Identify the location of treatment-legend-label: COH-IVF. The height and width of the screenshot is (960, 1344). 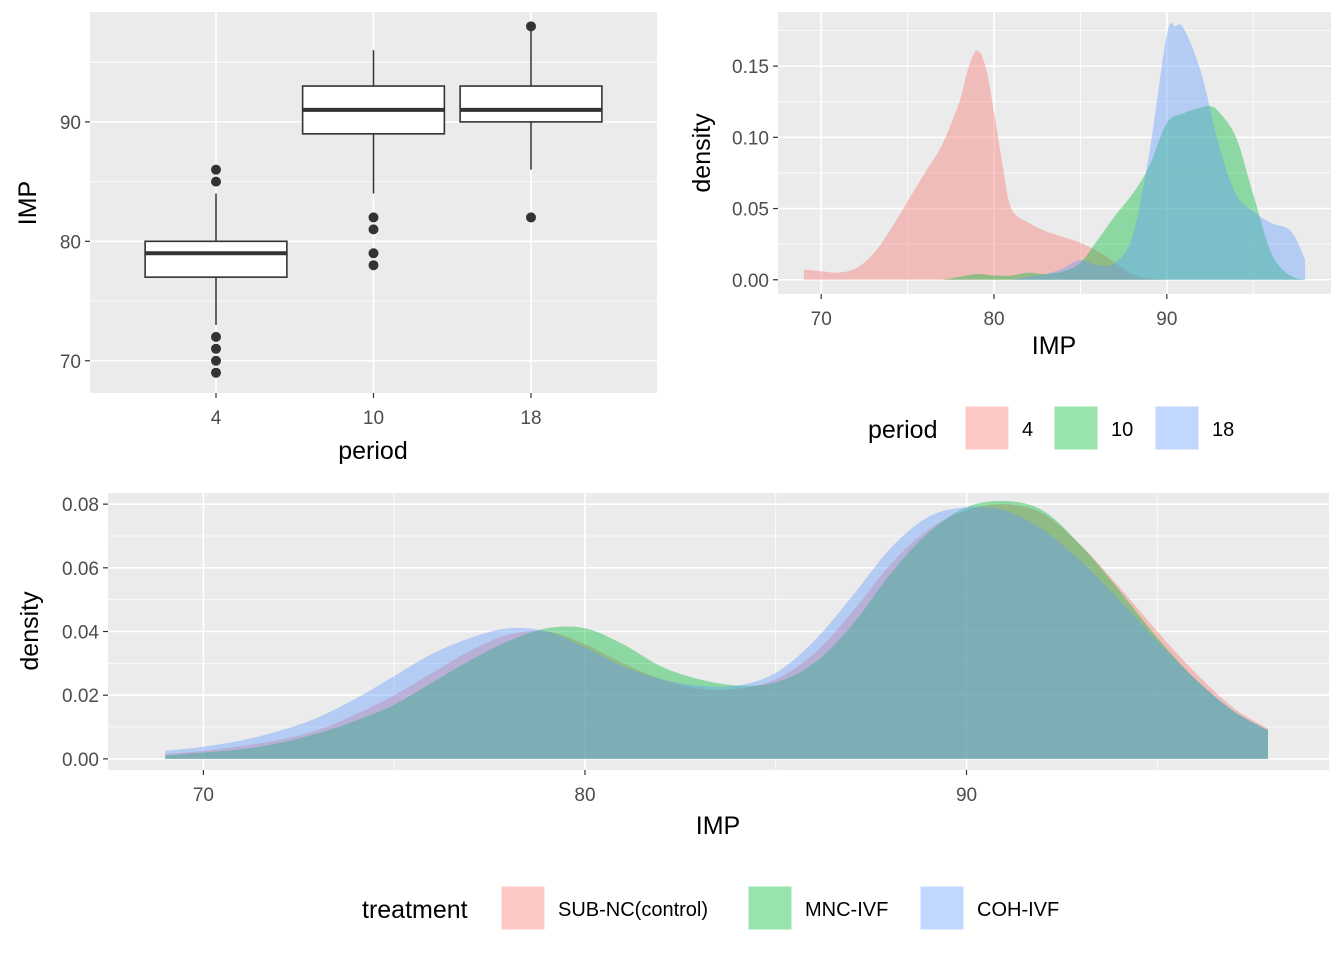
(1018, 910).